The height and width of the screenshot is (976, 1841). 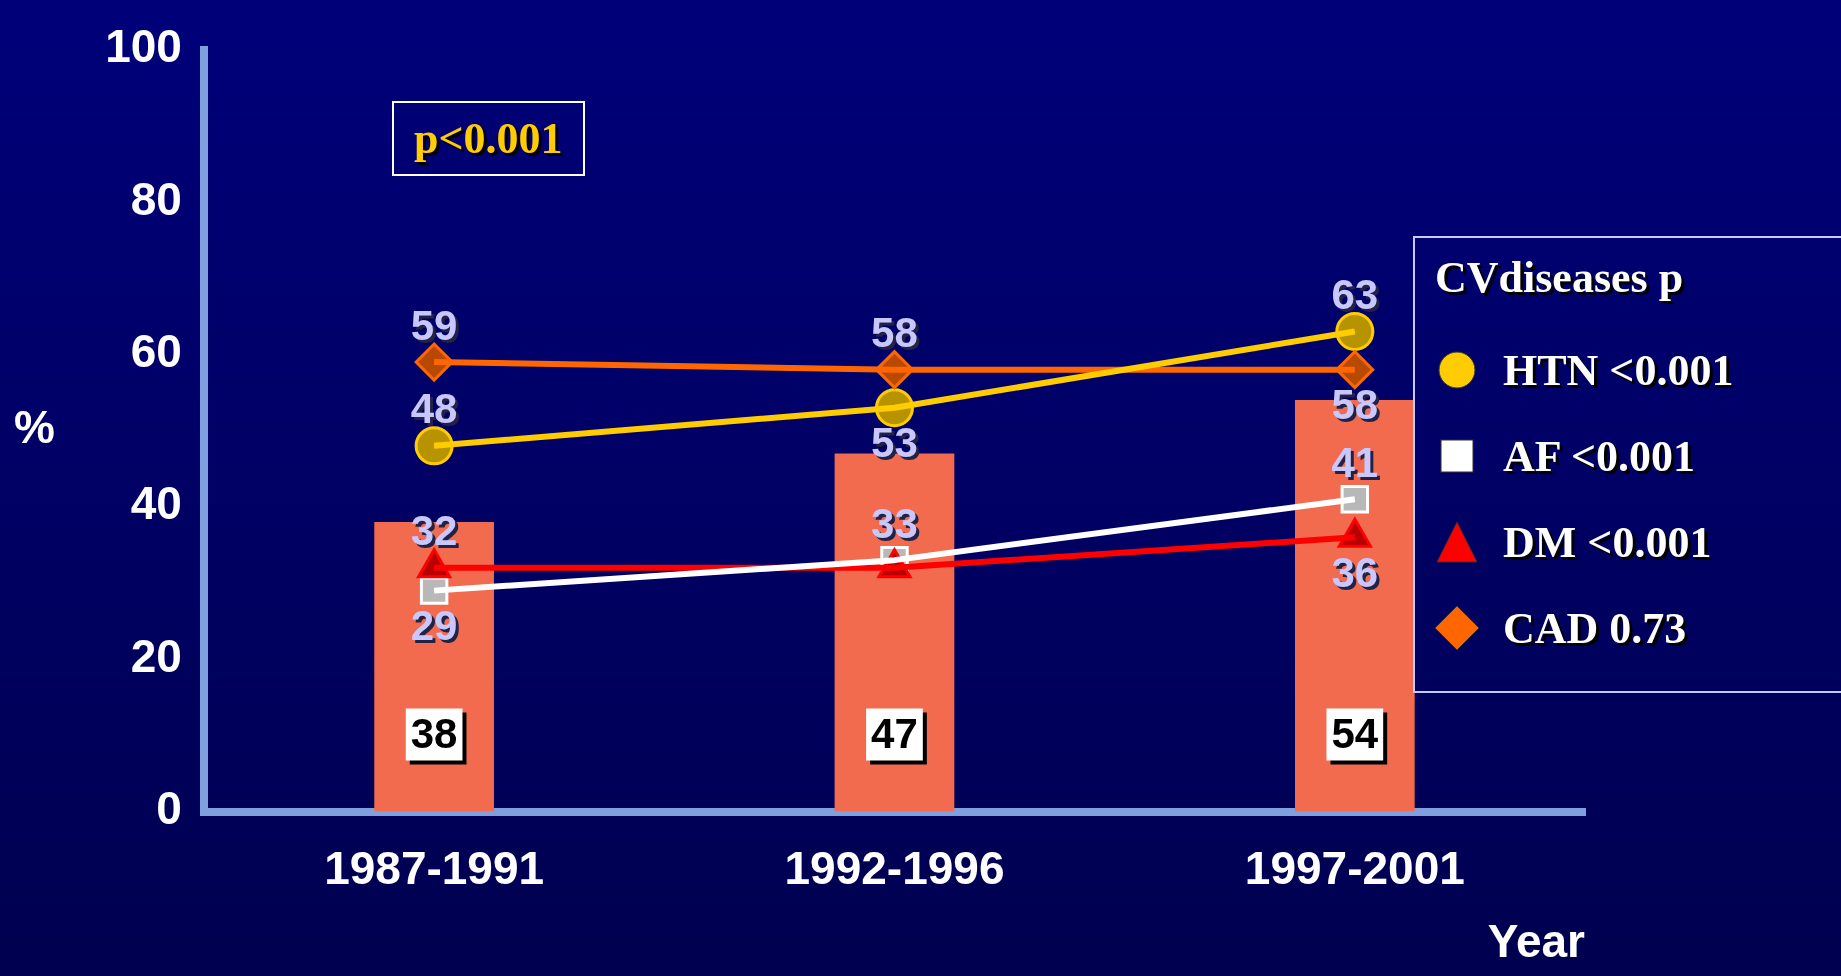 I want to click on data-label: 48, so click(x=437, y=412).